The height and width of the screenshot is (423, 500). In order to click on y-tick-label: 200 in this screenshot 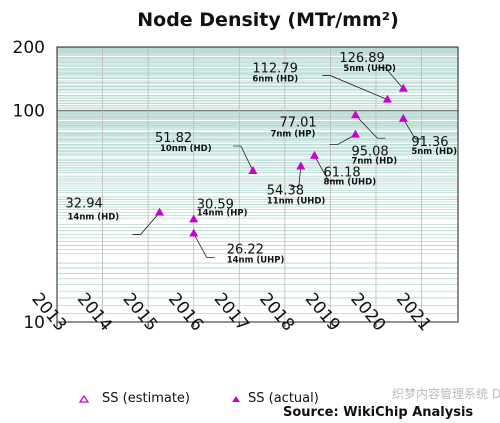, I will do `click(29, 48)`.